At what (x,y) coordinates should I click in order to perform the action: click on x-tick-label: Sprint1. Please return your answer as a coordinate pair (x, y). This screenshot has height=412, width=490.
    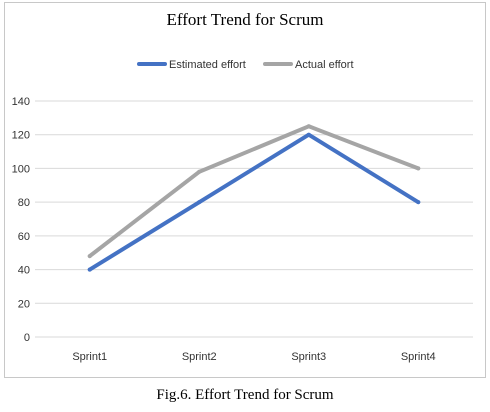
    Looking at the image, I should click on (89, 357).